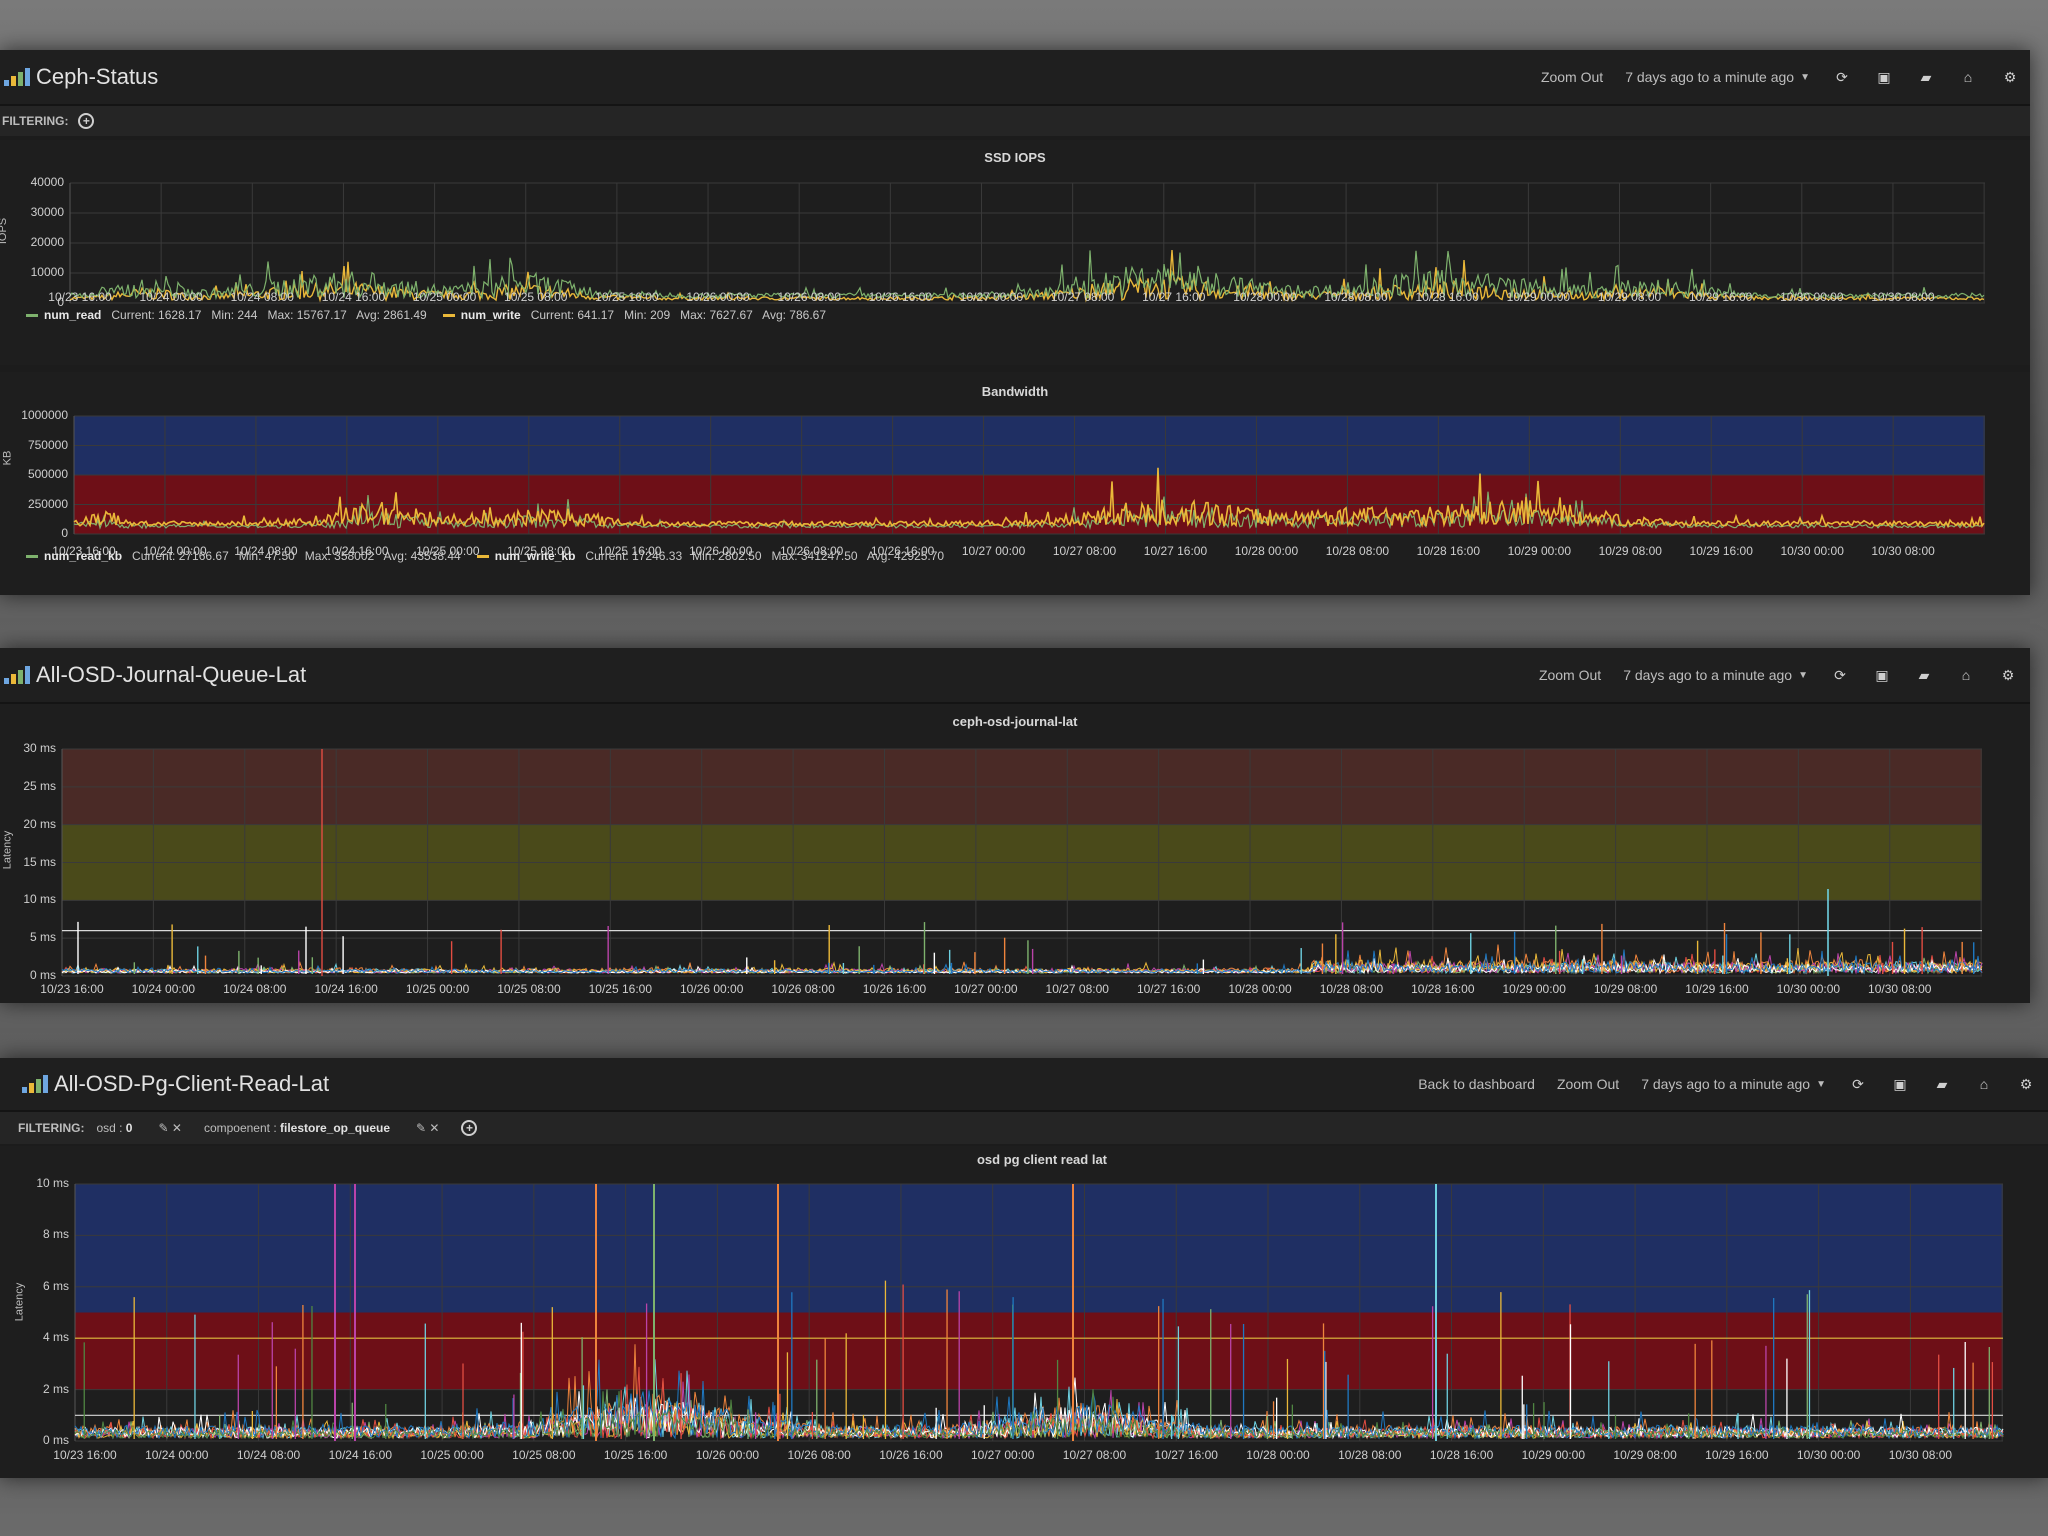 This screenshot has height=1536, width=2048. Describe the element at coordinates (1721, 551) in the screenshot. I see `x-tick-label: 10/29 16:00` at that location.